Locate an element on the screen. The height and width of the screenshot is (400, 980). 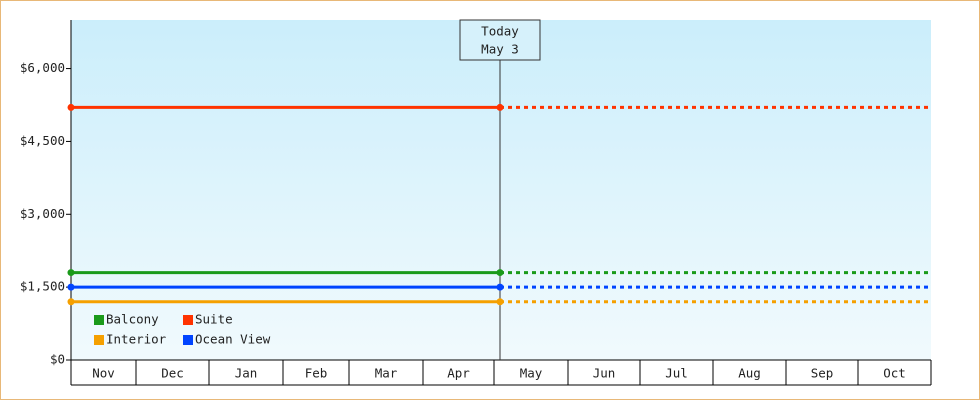
today-date: May 3 is located at coordinates (500, 49).